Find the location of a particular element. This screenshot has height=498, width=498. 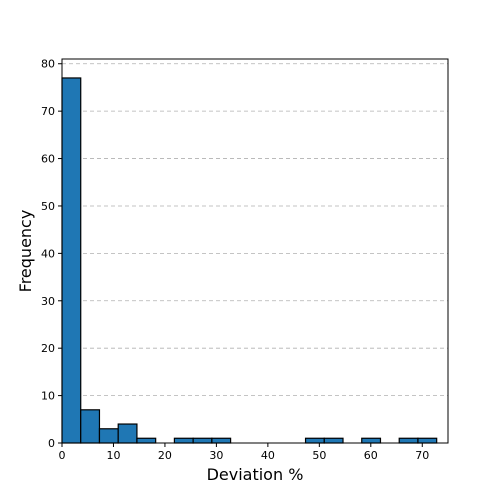

x-tick-label-50: 50 is located at coordinates (319, 455).